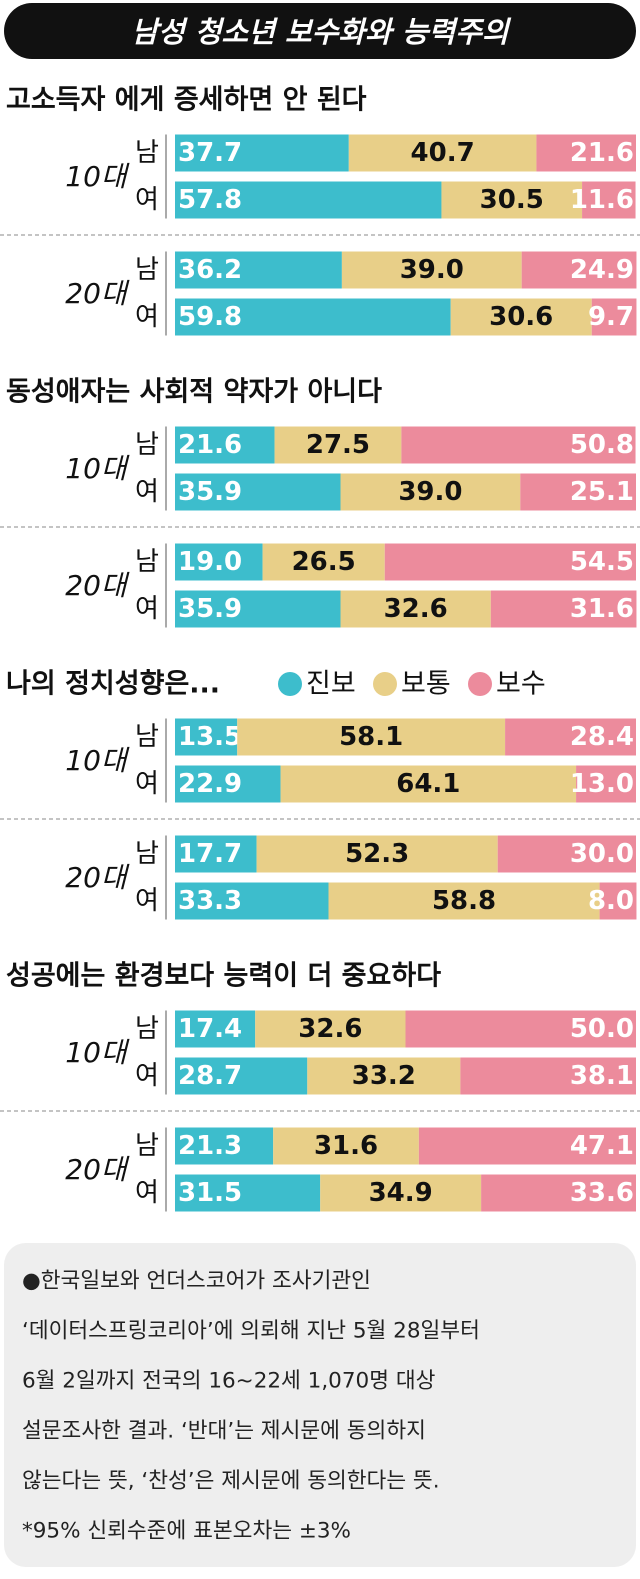 This screenshot has width=640, height=1579. Describe the element at coordinates (602, 1146) in the screenshot. I see `value-label: 47.1` at that location.